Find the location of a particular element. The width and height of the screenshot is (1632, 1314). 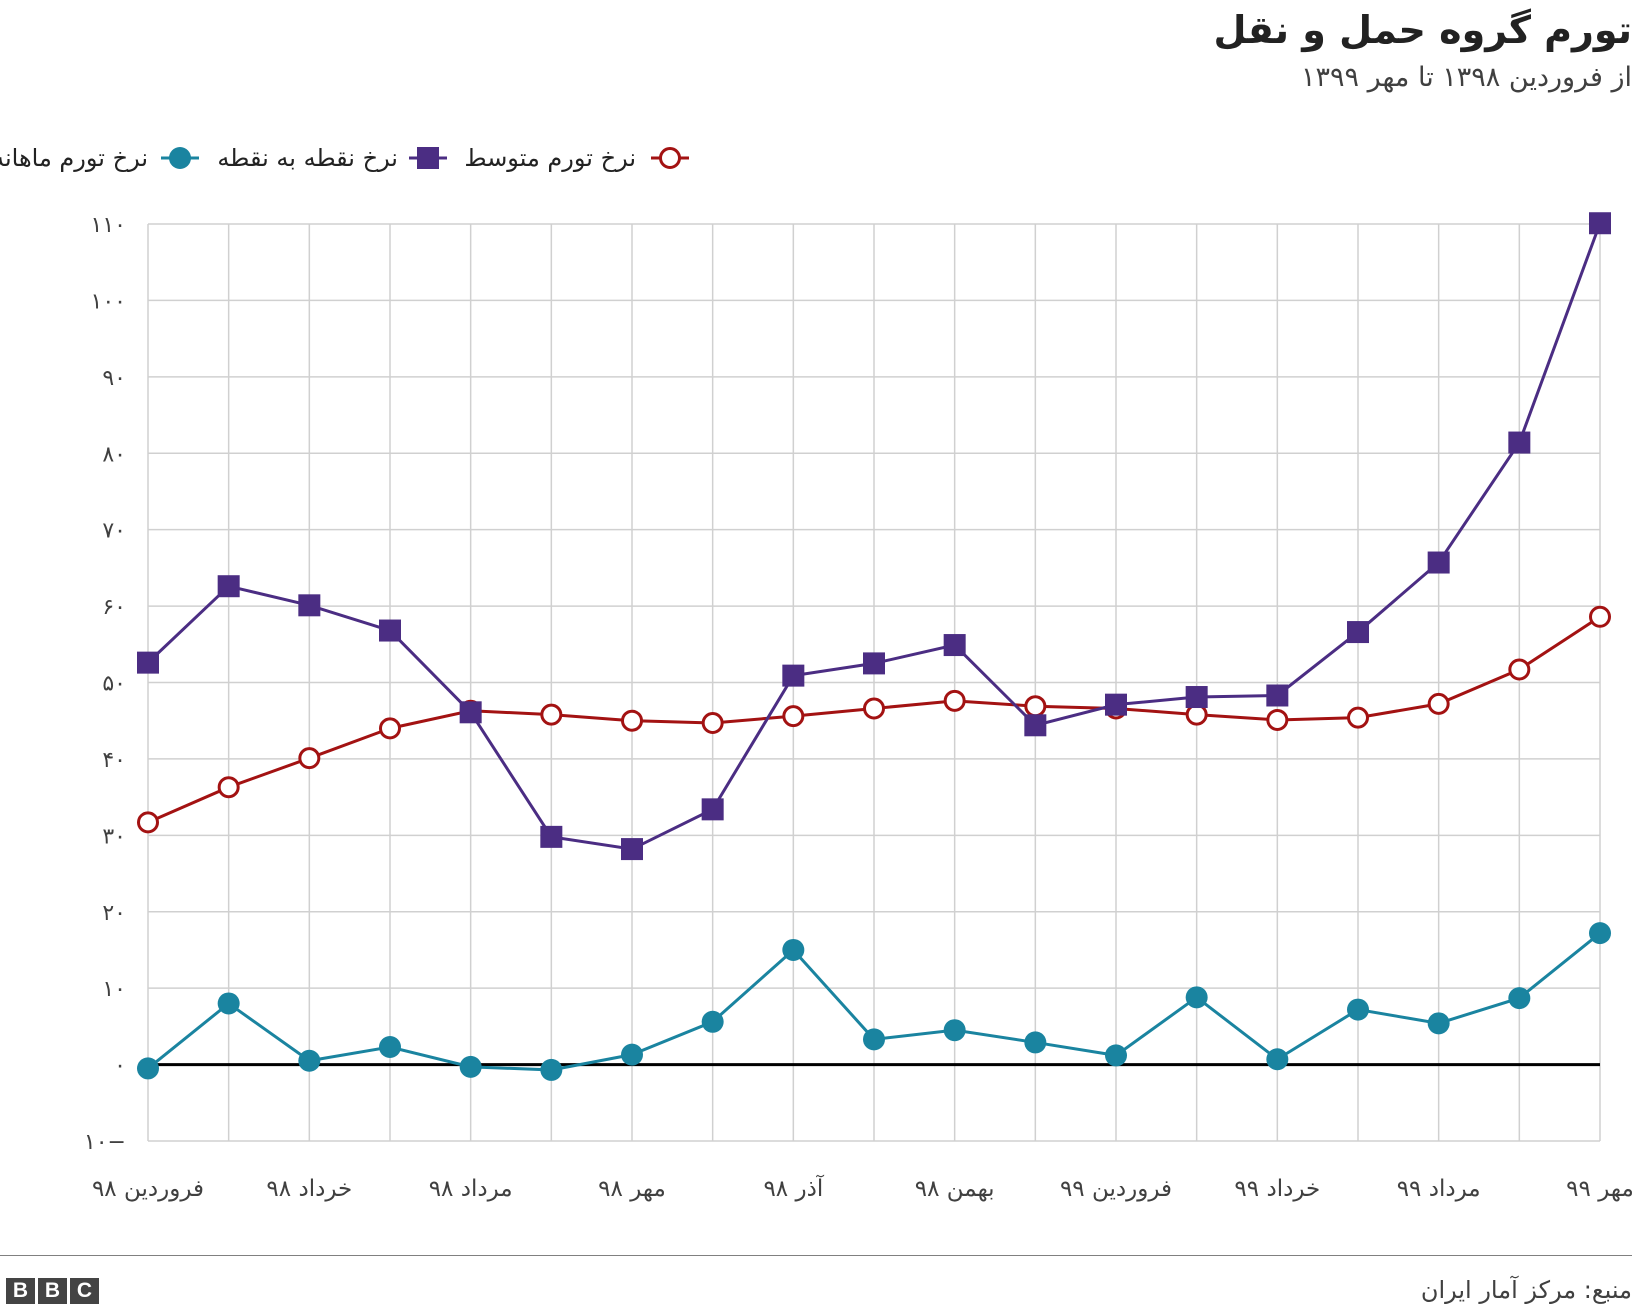

y-axis: ۱۰− ۰ ۱۰ ۲۰ ۳۰ ۴۰ ۵۰ ۶۰ ۷۰ ۸۰ ۹۰ ۱۰۰ ۱۱۰ is located at coordinates (105, 684).